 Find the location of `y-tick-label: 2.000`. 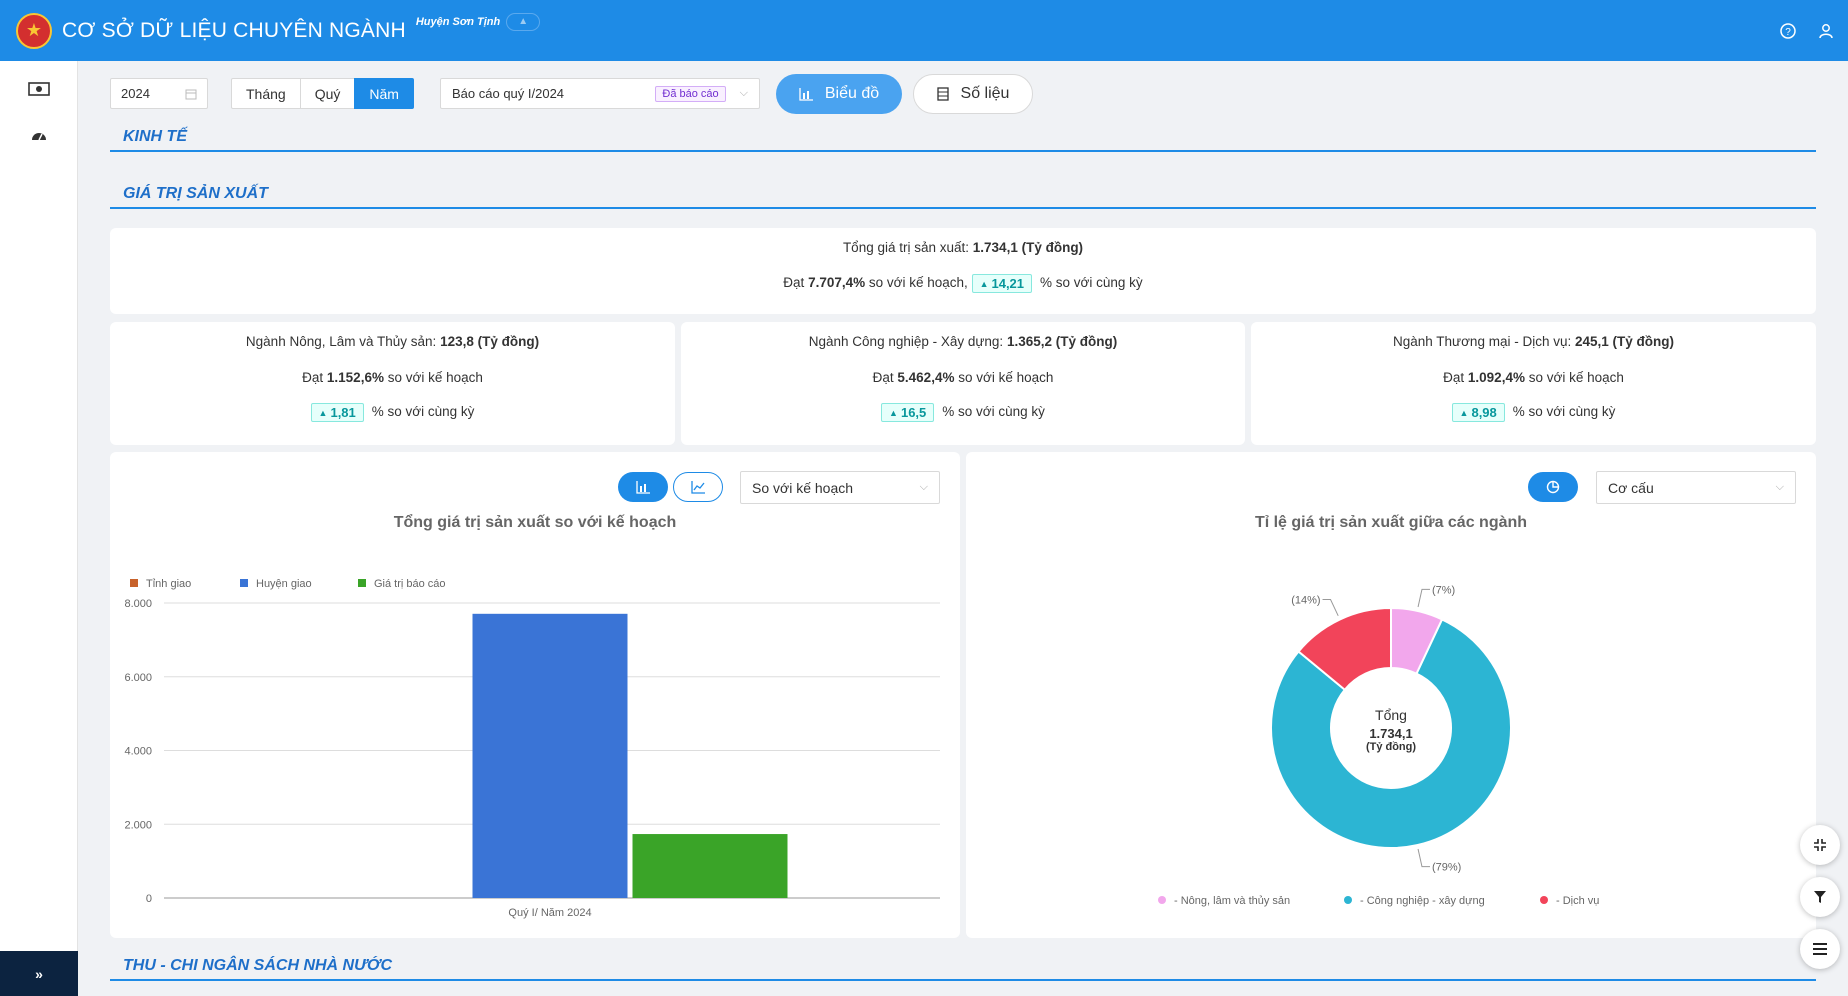

y-tick-label: 2.000 is located at coordinates (138, 825).